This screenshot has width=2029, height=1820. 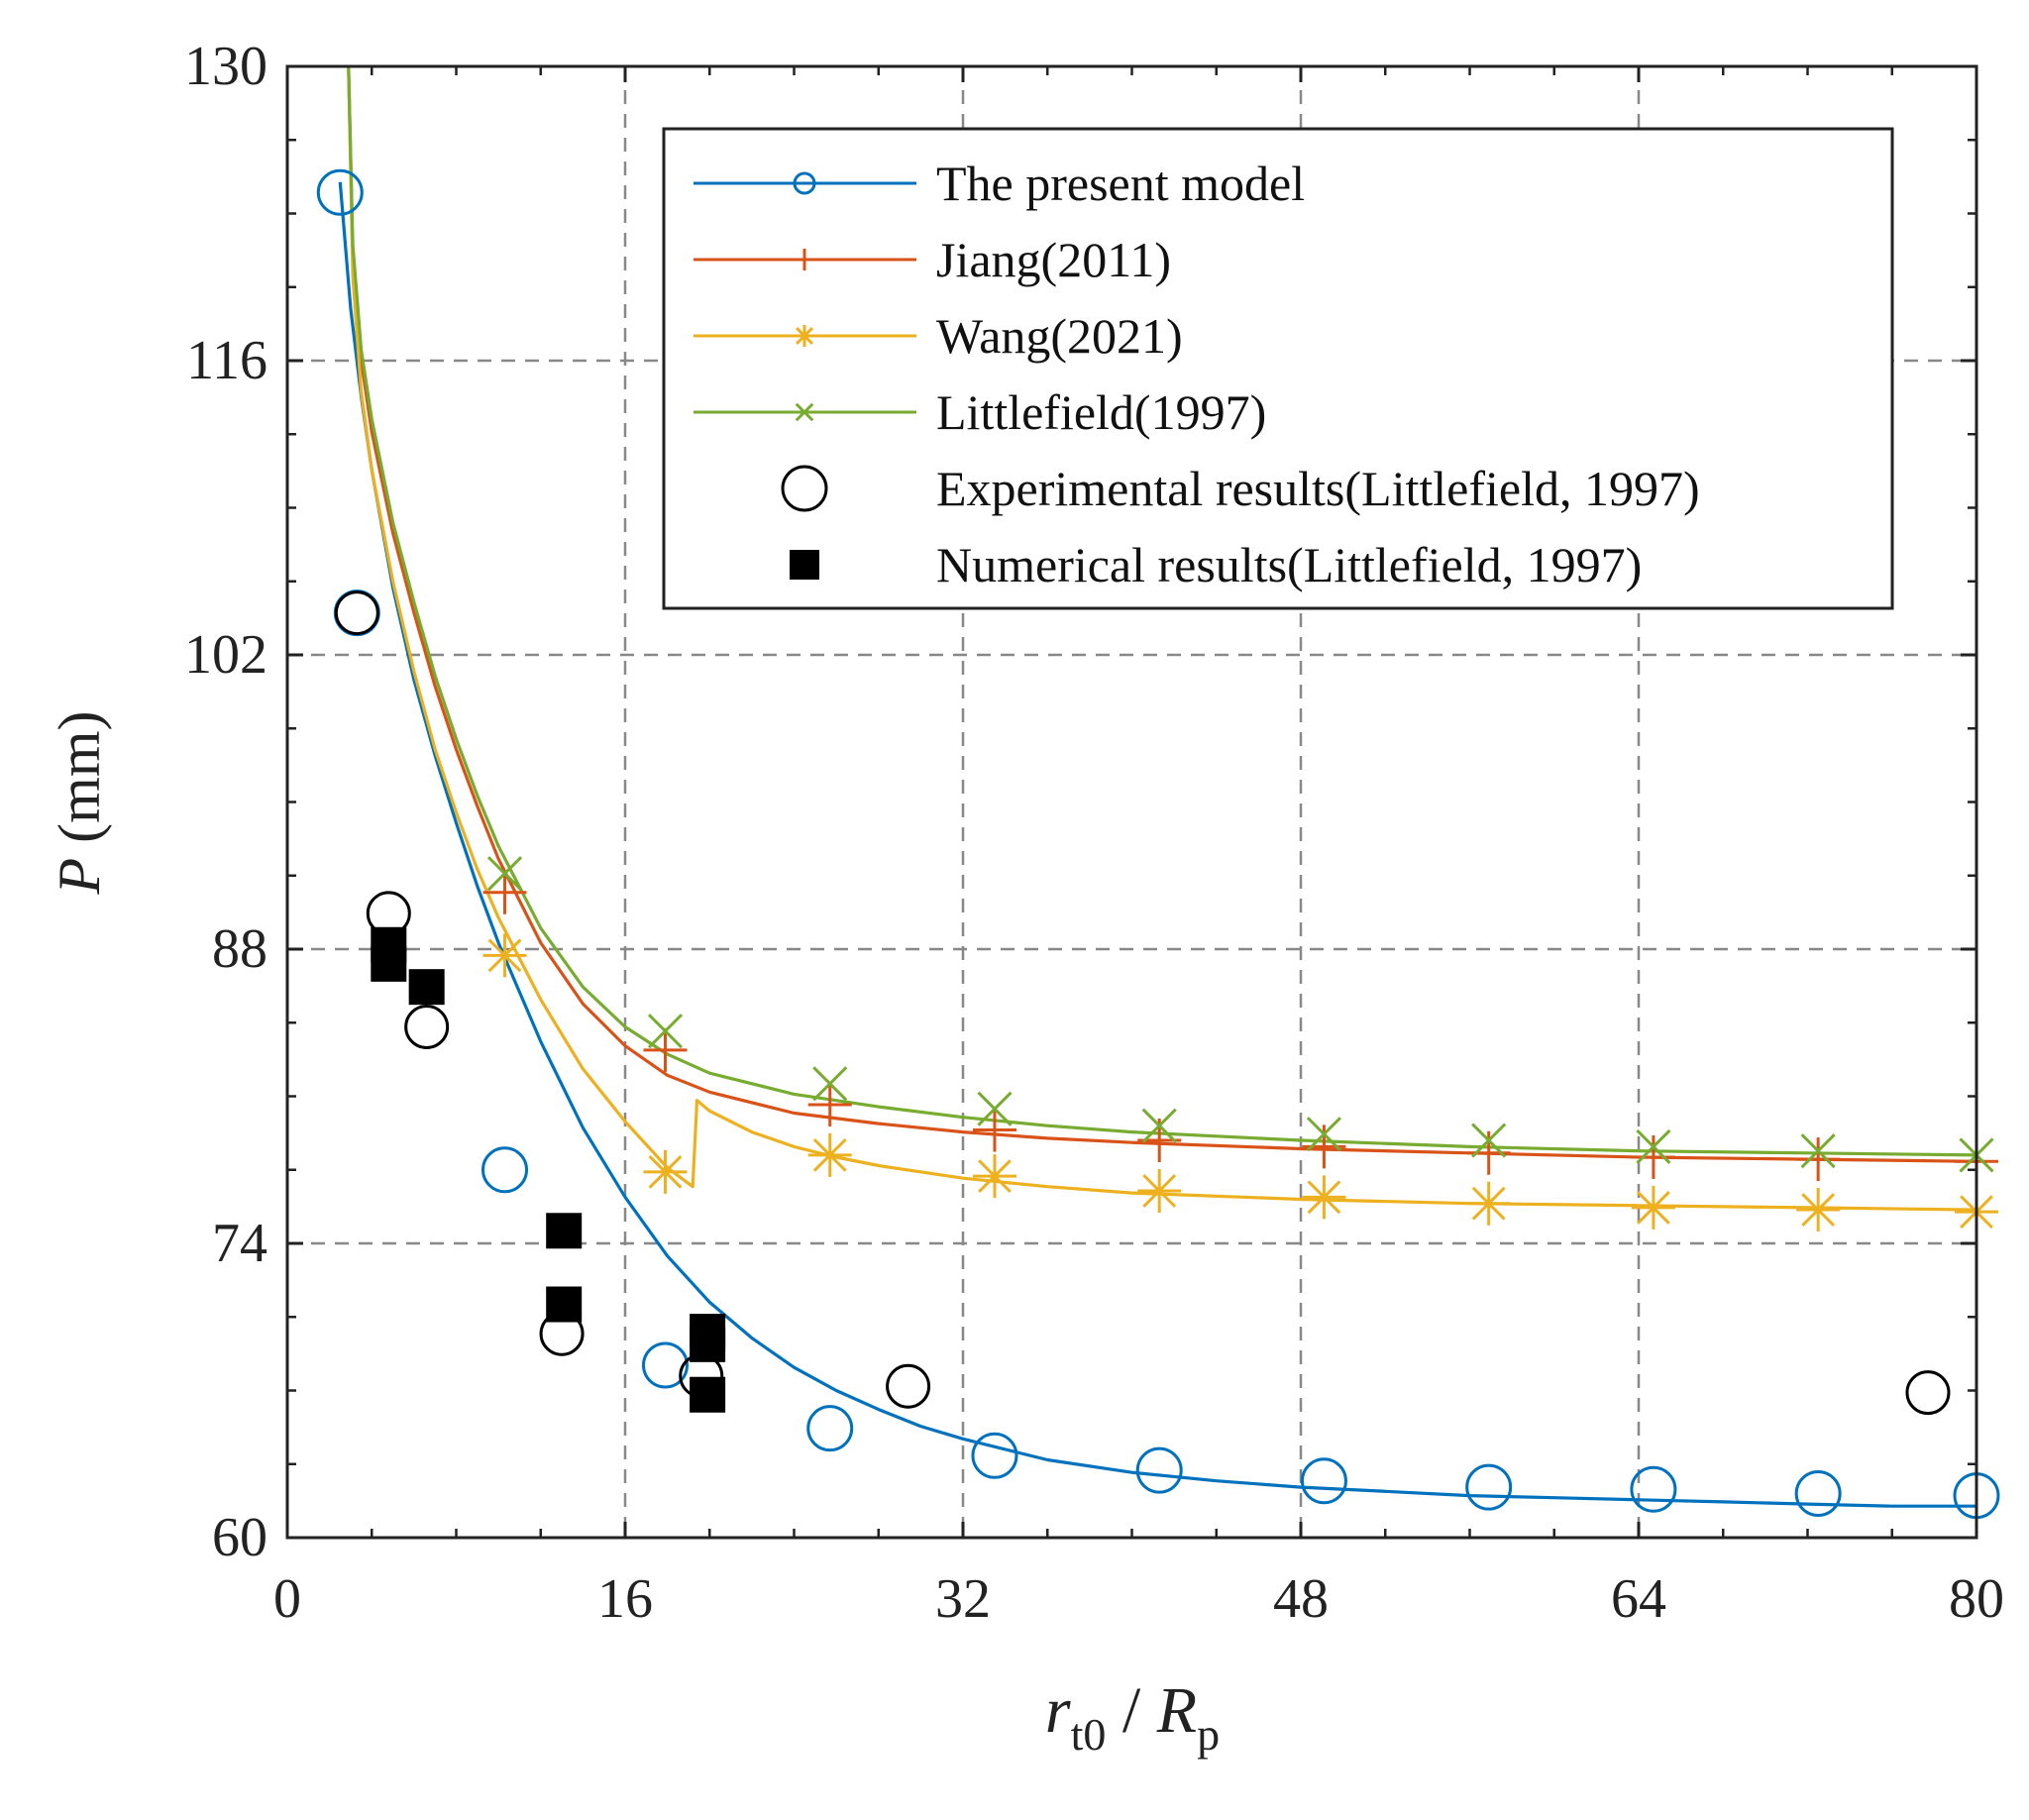 I want to click on y-tick-label: 60, so click(x=239, y=1537).